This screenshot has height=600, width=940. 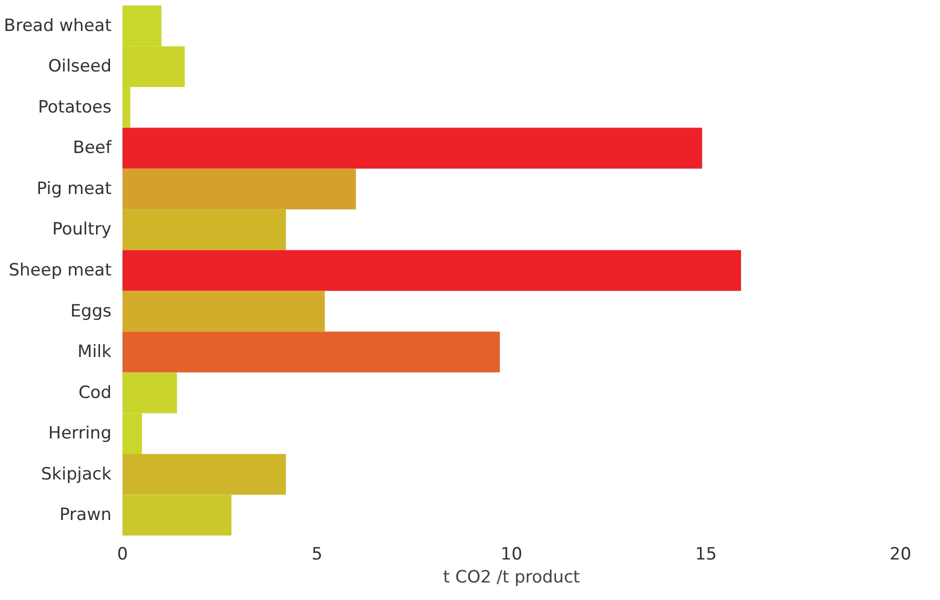 What do you see at coordinates (80, 66) in the screenshot?
I see `y-tick-label: Oilseed` at bounding box center [80, 66].